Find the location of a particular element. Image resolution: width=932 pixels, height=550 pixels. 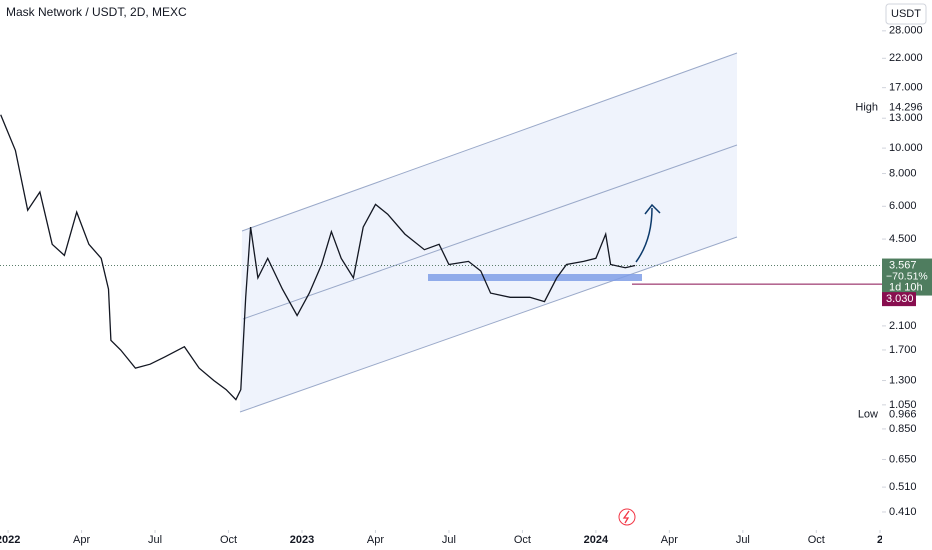

y-tick-label: 0.410 is located at coordinates (903, 512).